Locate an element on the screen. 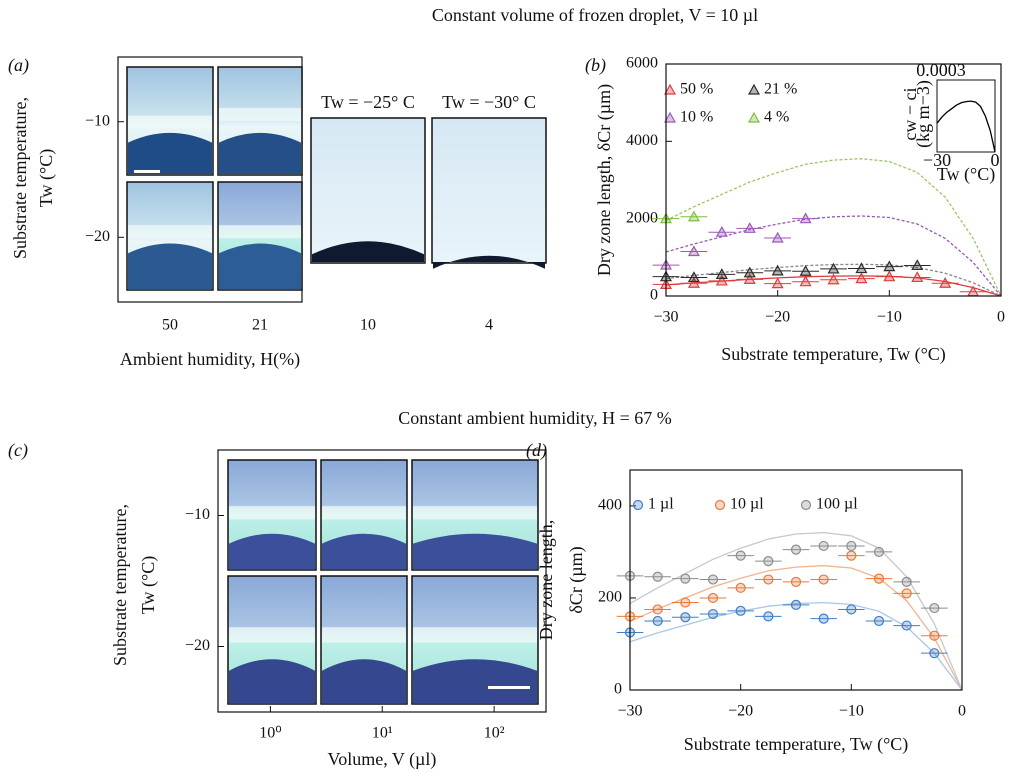 The width and height of the screenshot is (1010, 772). scale-bar is located at coordinates (509, 687).